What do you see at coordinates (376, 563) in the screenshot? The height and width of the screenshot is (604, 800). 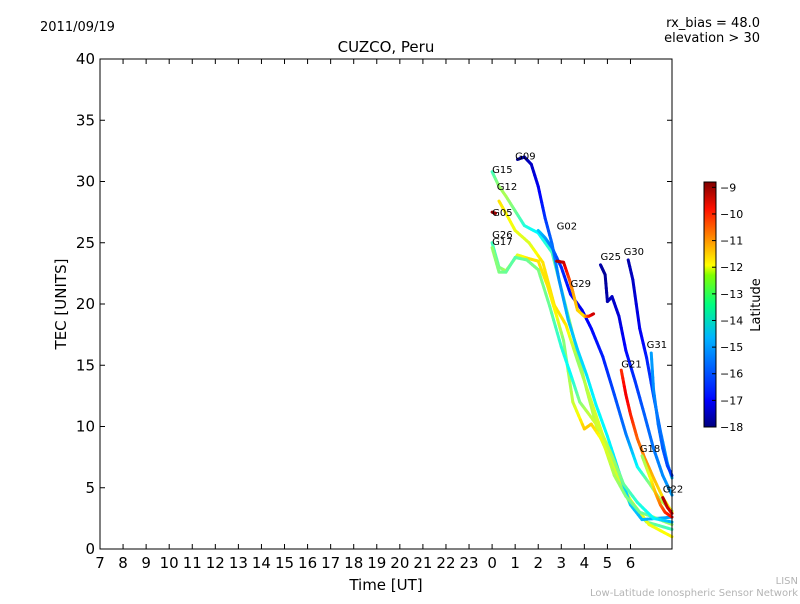 I see `x-tick-label: 19` at bounding box center [376, 563].